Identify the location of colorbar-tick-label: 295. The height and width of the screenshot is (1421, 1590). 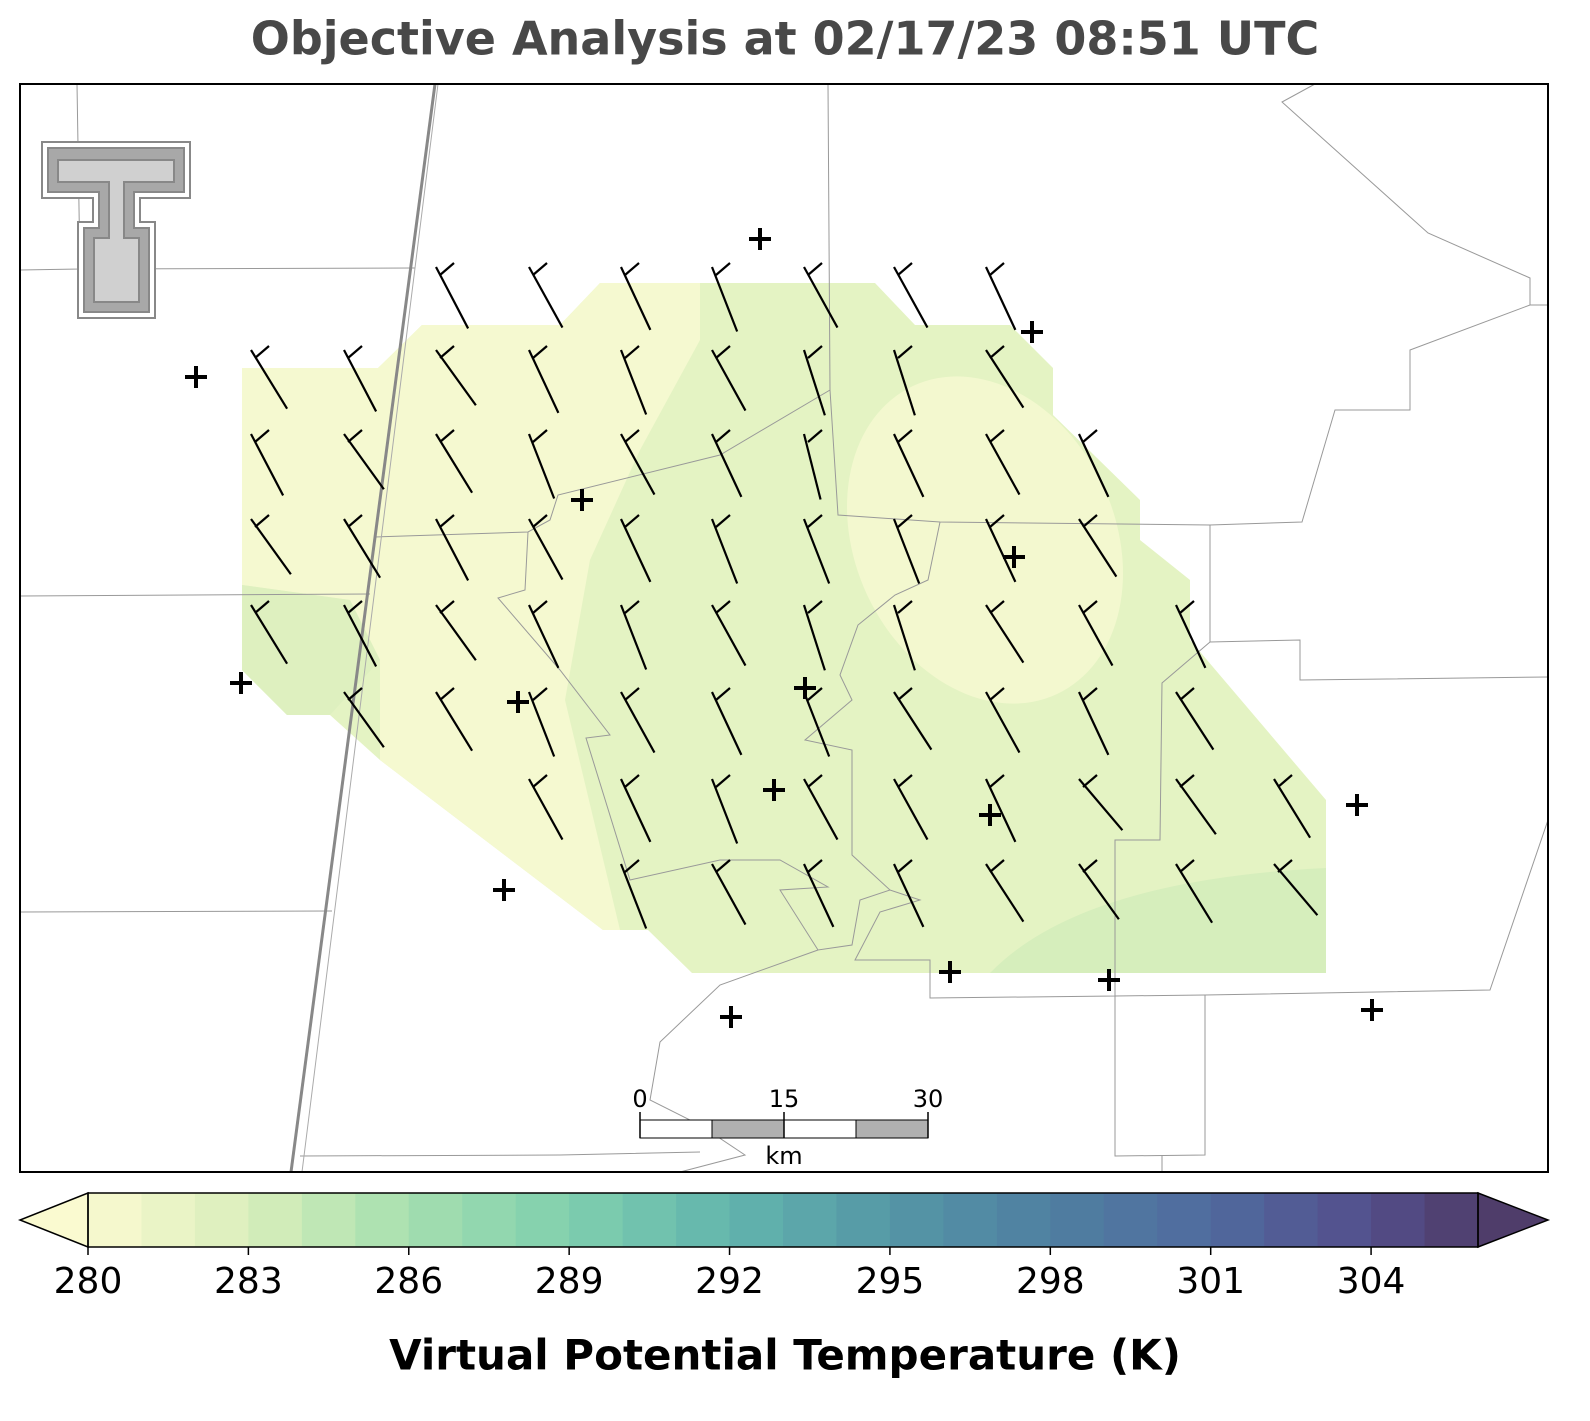
(890, 1281).